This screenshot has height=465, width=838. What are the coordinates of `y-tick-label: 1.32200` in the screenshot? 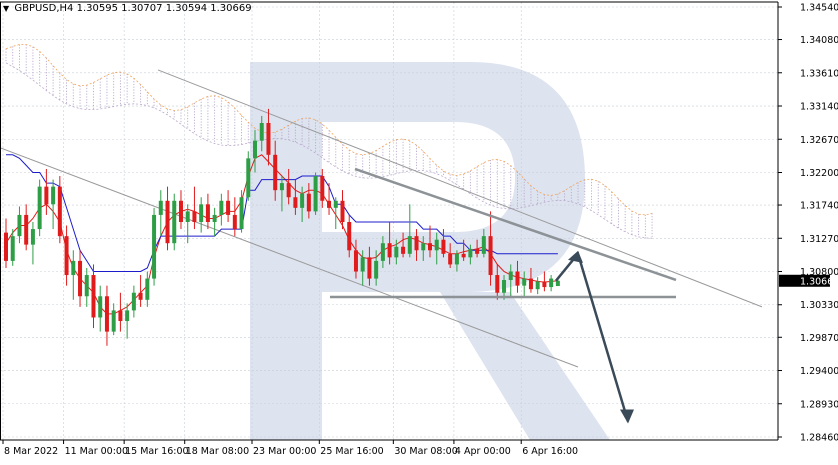 It's located at (819, 173).